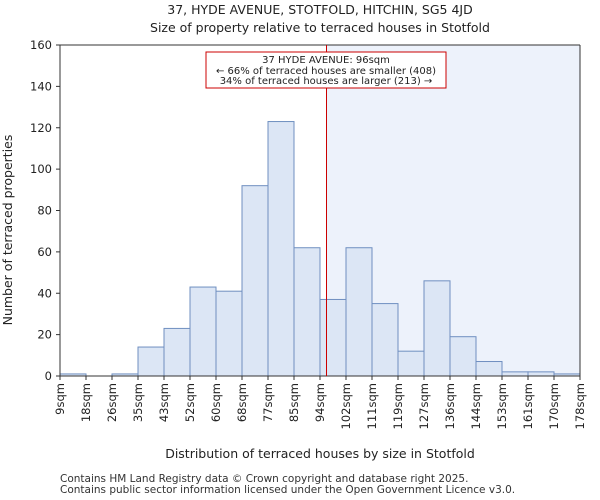  I want to click on x-tick-label: 94sqm, so click(320, 402).